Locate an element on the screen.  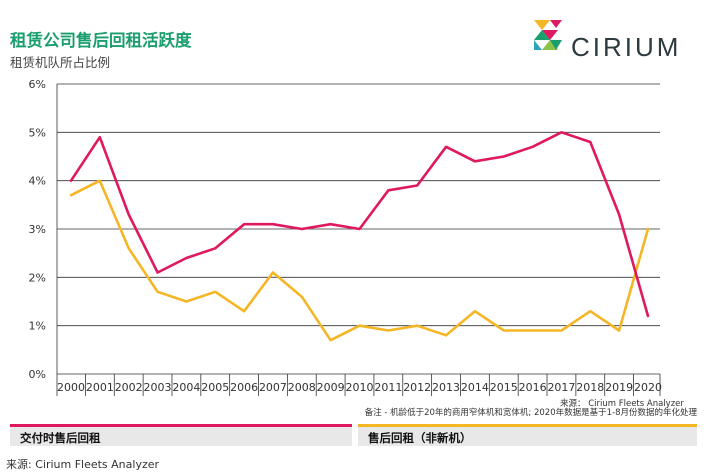
x-tick-label: 2001 is located at coordinates (100, 387).